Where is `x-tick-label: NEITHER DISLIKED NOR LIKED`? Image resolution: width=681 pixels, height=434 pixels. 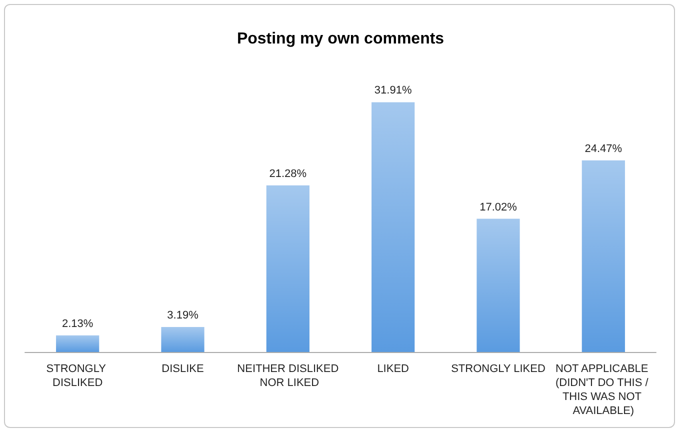 x-tick-label: NEITHER DISLIKED NOR LIKED is located at coordinates (288, 376).